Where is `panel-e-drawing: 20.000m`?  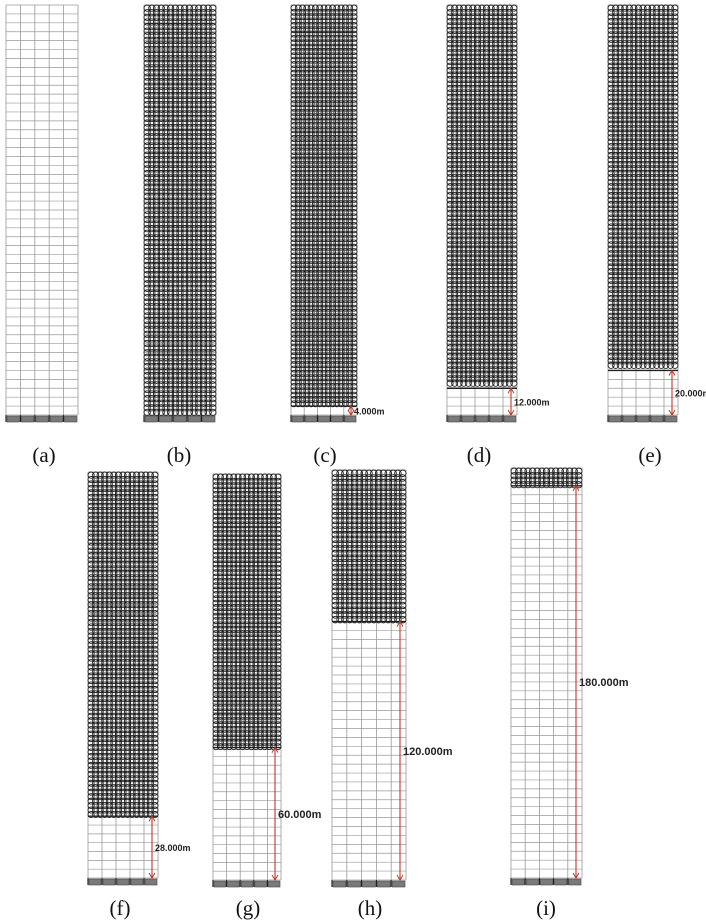 panel-e-drawing: 20.000m is located at coordinates (643, 220).